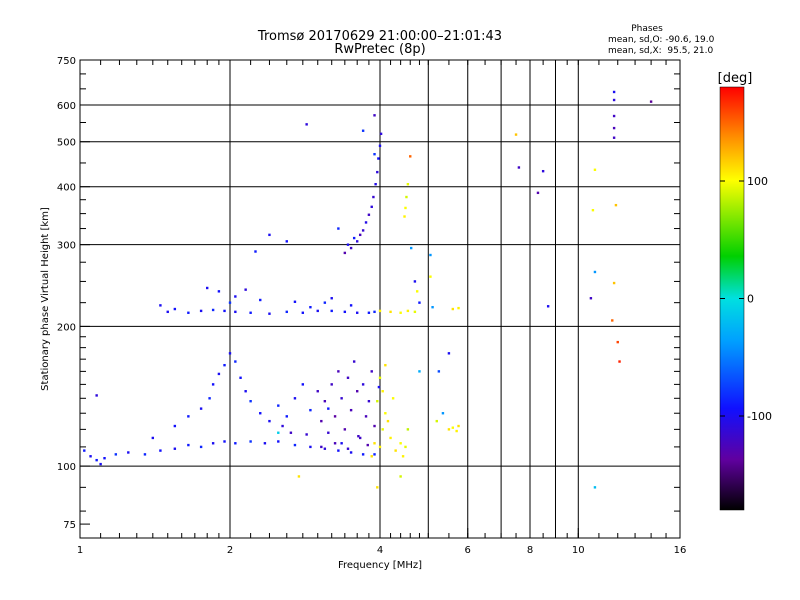  What do you see at coordinates (66, 246) in the screenshot?
I see `y-tick-label: 300` at bounding box center [66, 246].